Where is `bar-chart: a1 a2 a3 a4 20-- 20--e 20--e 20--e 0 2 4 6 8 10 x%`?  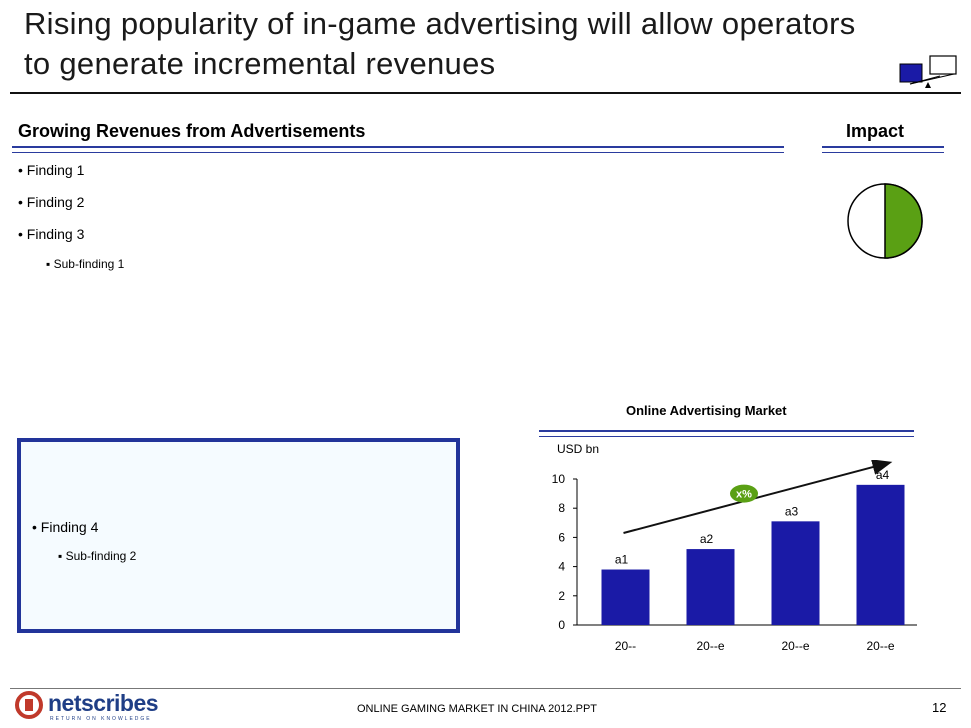
bar-chart: a1 a2 a3 a4 20-- 20--e 20--e 20--e 0 2 4 6 8 10 x% is located at coordinates (734, 556).